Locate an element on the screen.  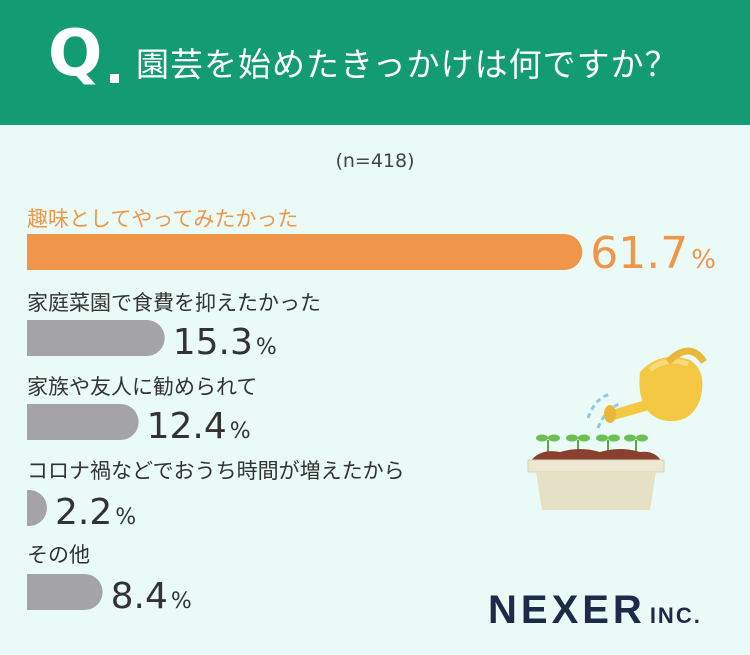
value-label: 15.3 is located at coordinates (213, 342).